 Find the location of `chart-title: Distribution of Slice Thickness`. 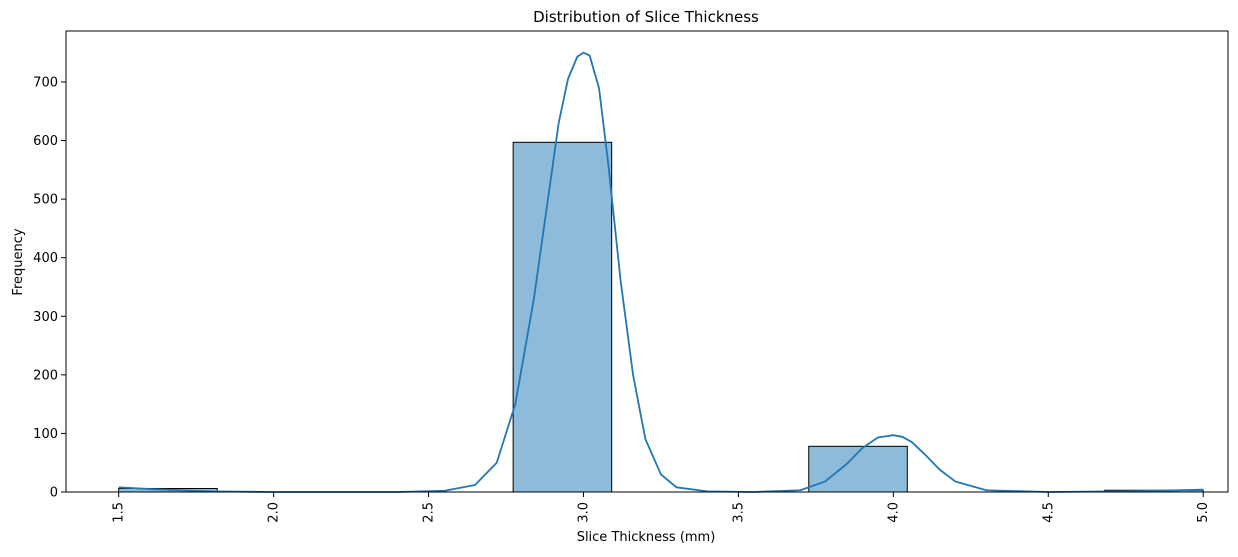

chart-title: Distribution of Slice Thickness is located at coordinates (646, 17).